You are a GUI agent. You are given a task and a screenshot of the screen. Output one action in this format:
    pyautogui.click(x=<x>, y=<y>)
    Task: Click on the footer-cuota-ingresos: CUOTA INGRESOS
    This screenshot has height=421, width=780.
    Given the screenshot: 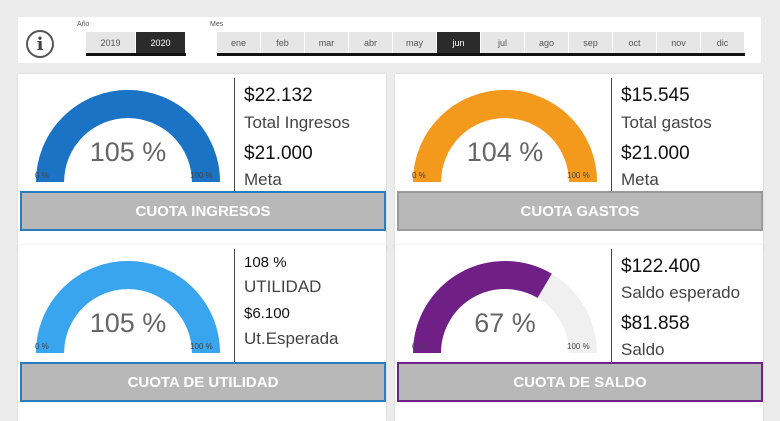 What is the action you would take?
    pyautogui.click(x=203, y=211)
    